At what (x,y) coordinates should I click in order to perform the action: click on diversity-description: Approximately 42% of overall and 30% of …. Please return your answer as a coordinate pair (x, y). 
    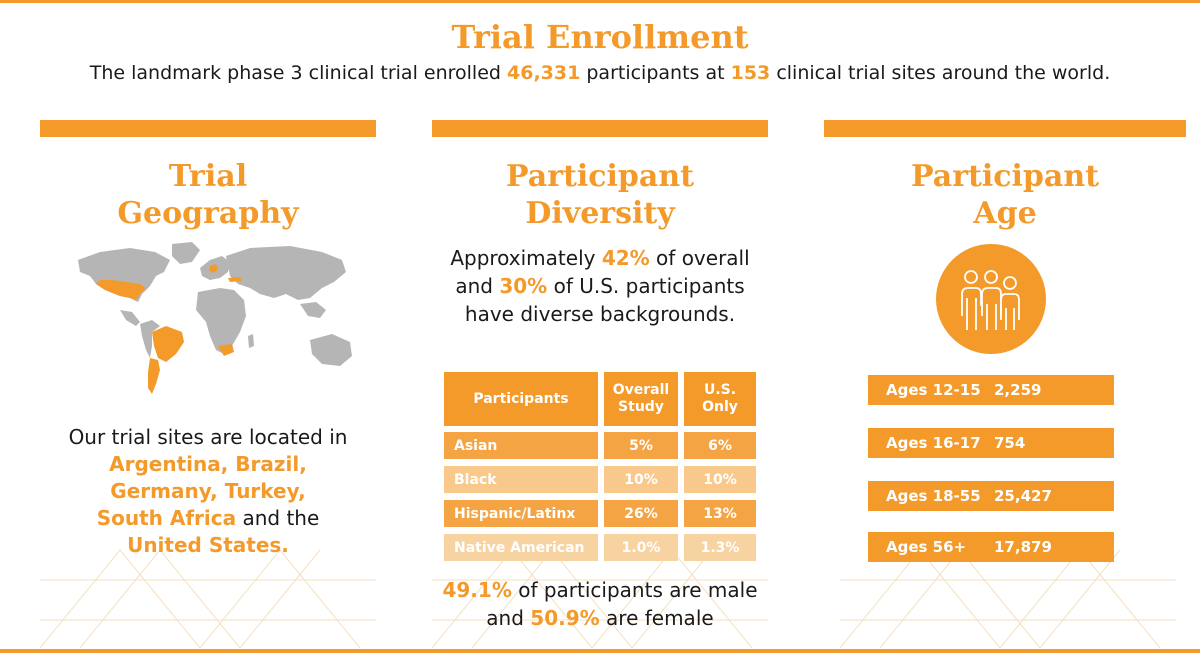
    Looking at the image, I should click on (600, 286).